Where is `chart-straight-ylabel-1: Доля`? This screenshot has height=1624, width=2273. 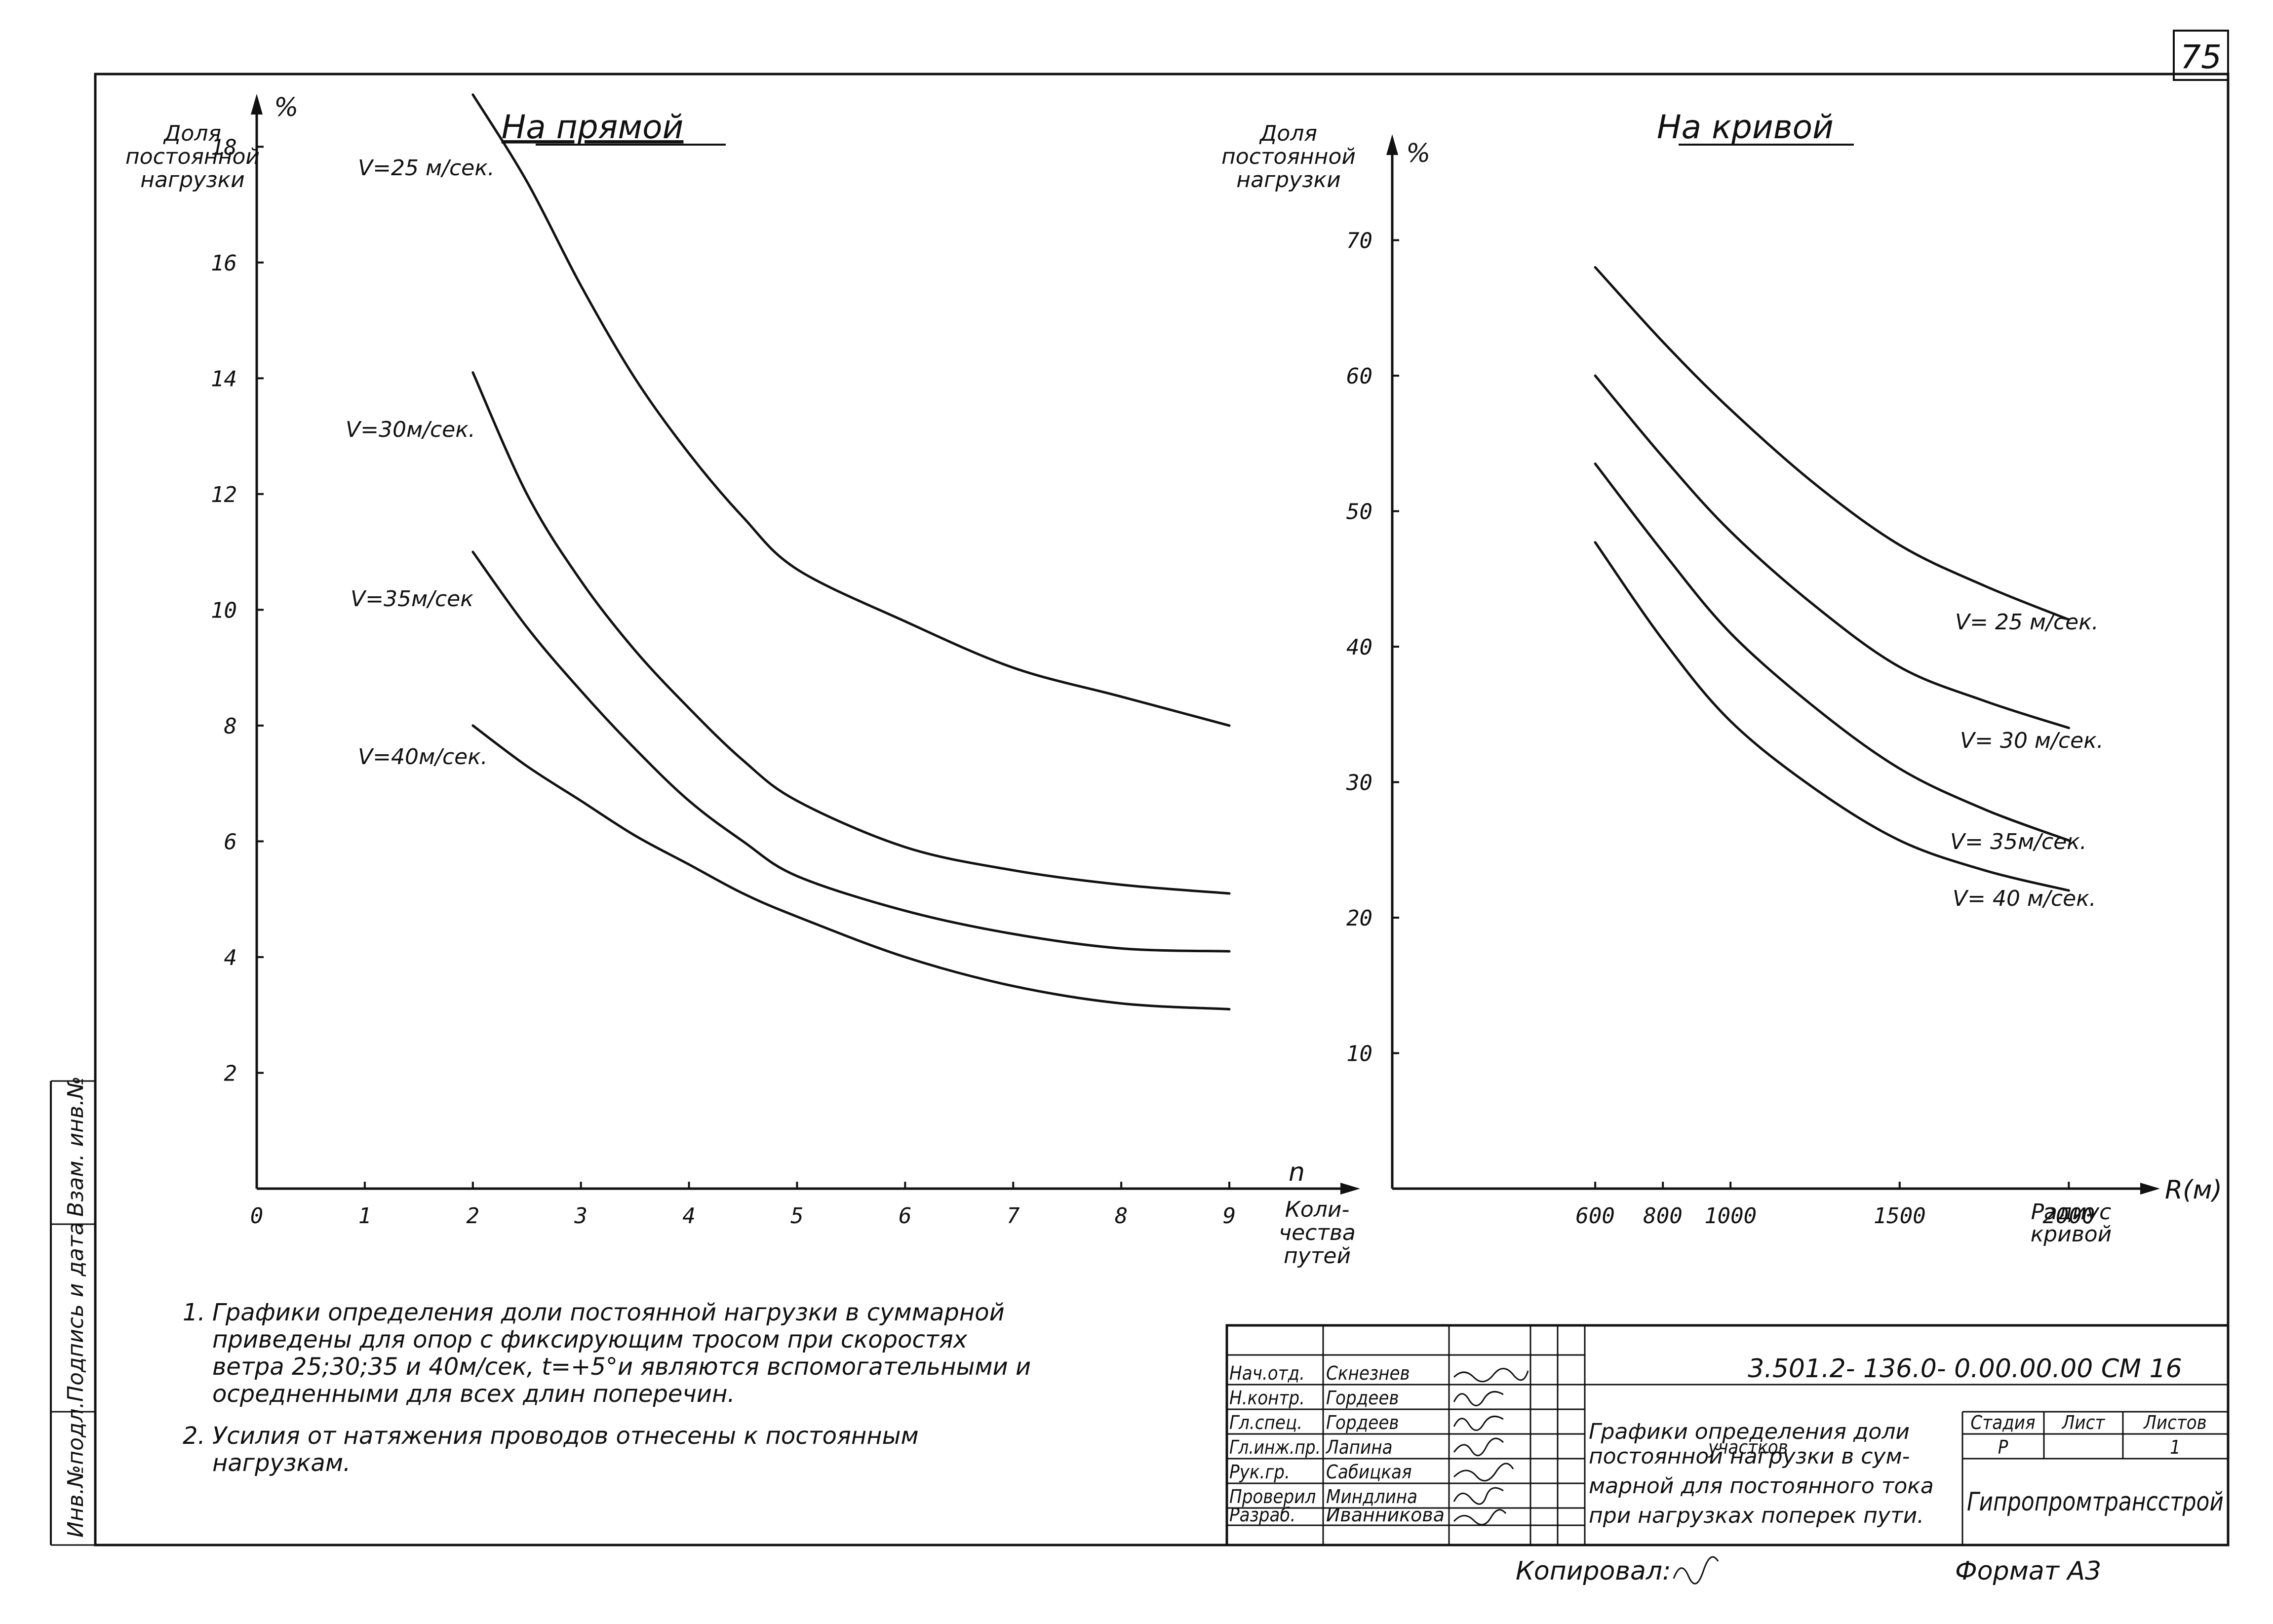 chart-straight-ylabel-1: Доля is located at coordinates (192, 133).